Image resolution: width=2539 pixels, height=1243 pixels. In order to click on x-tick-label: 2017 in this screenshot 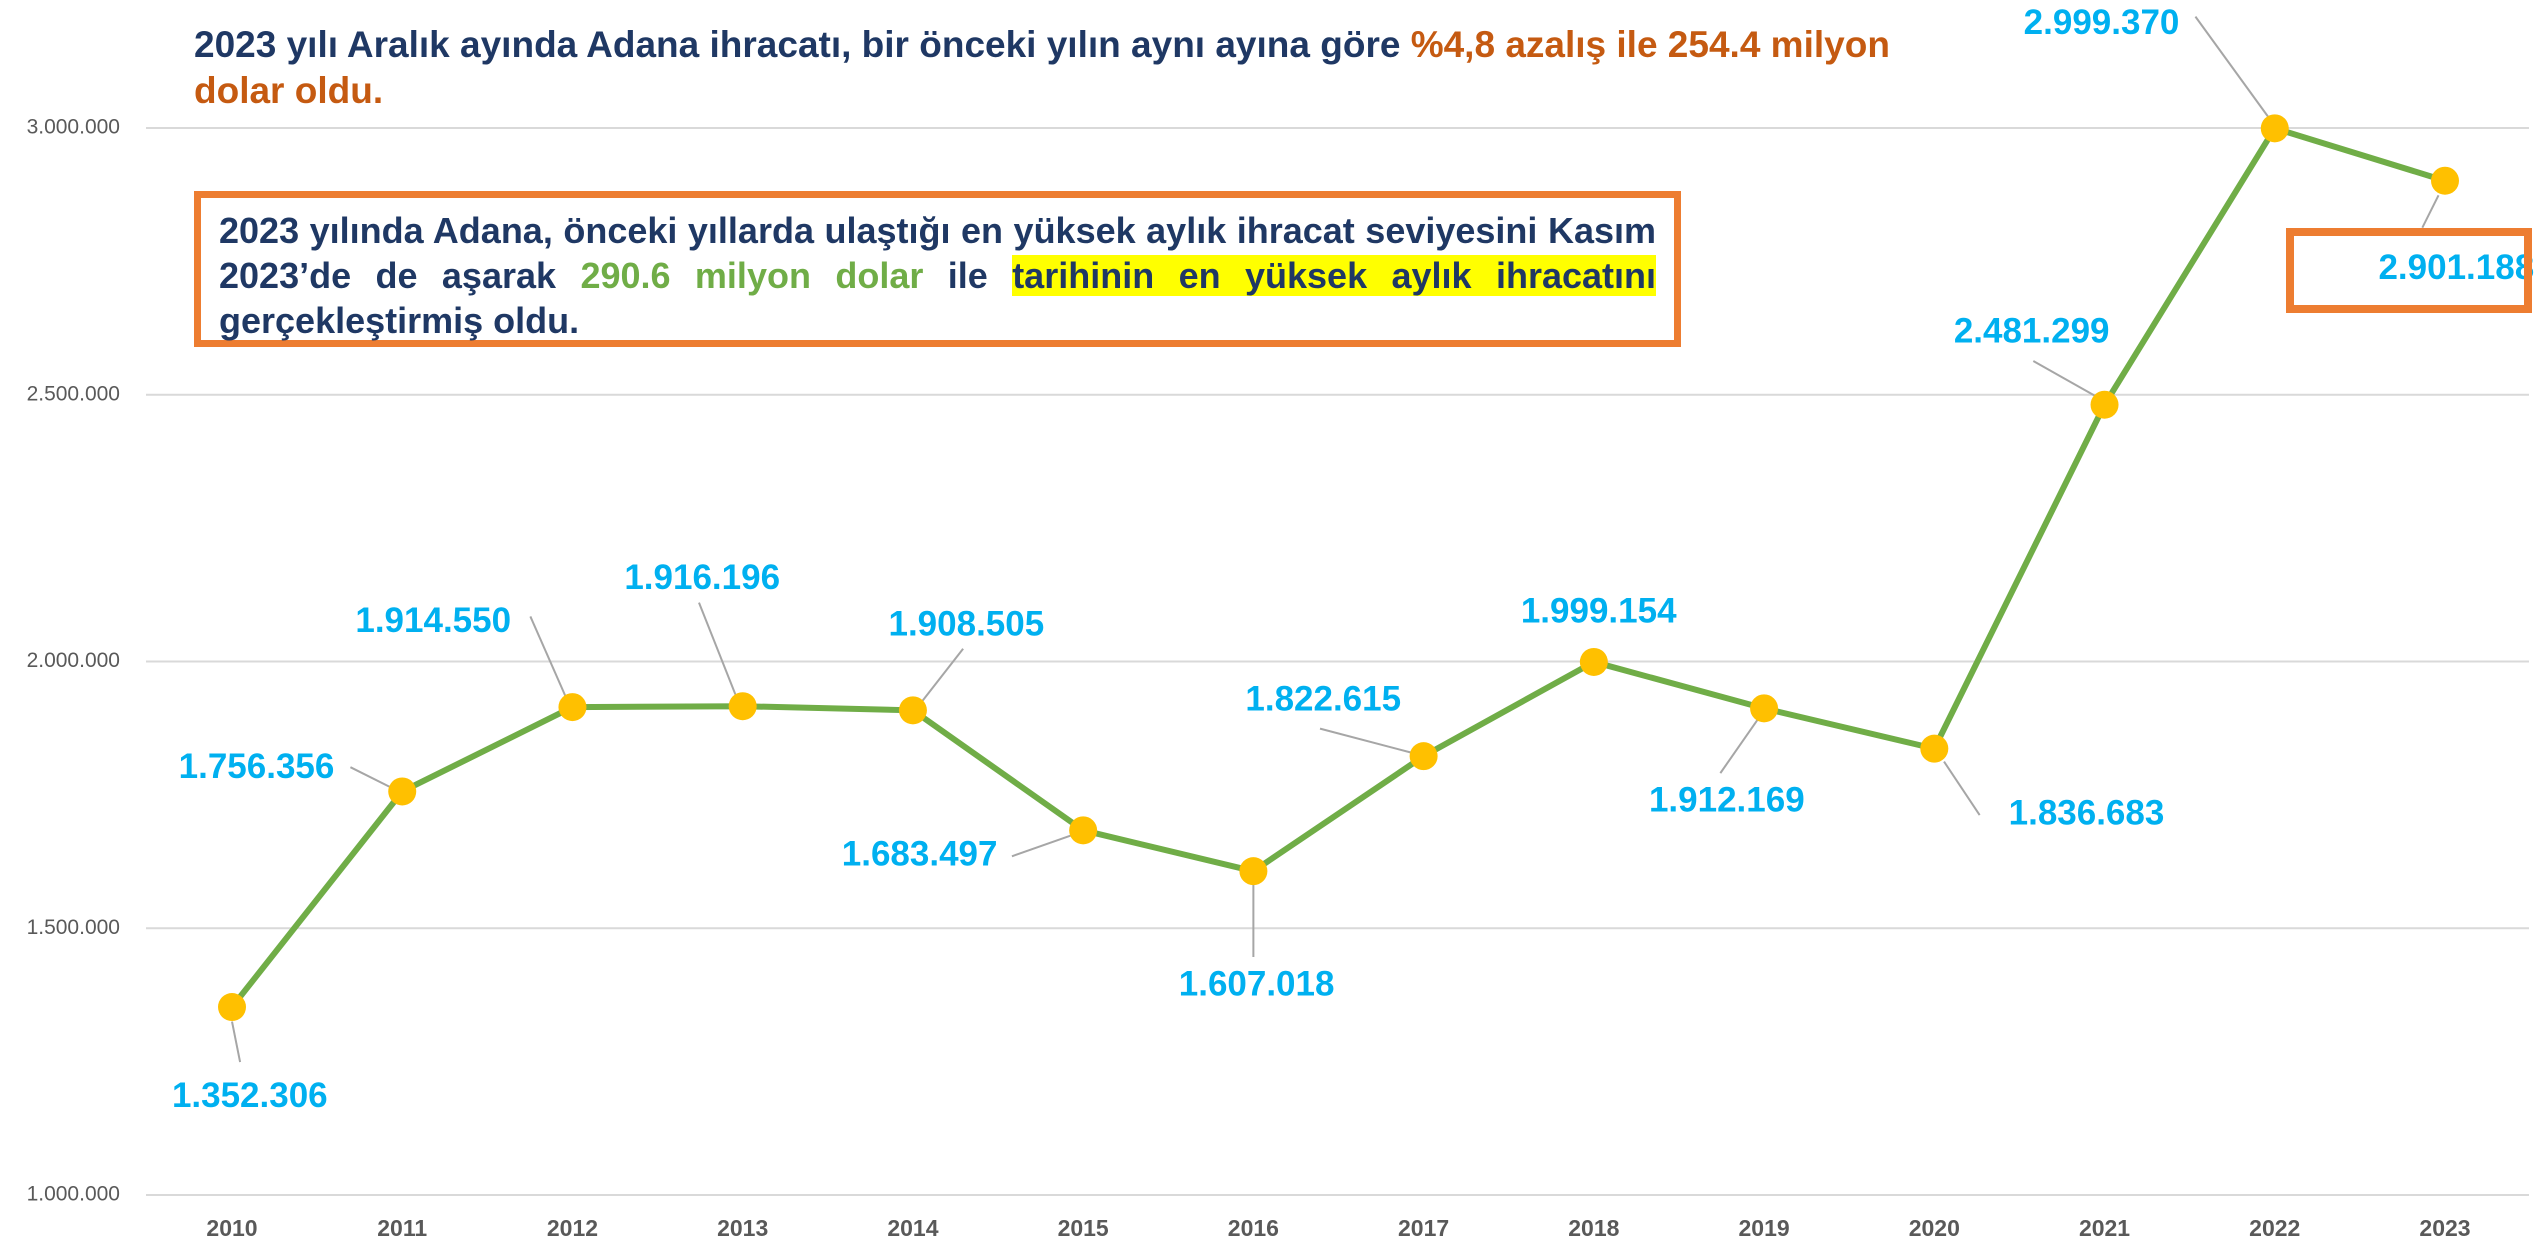, I will do `click(1423, 1228)`.